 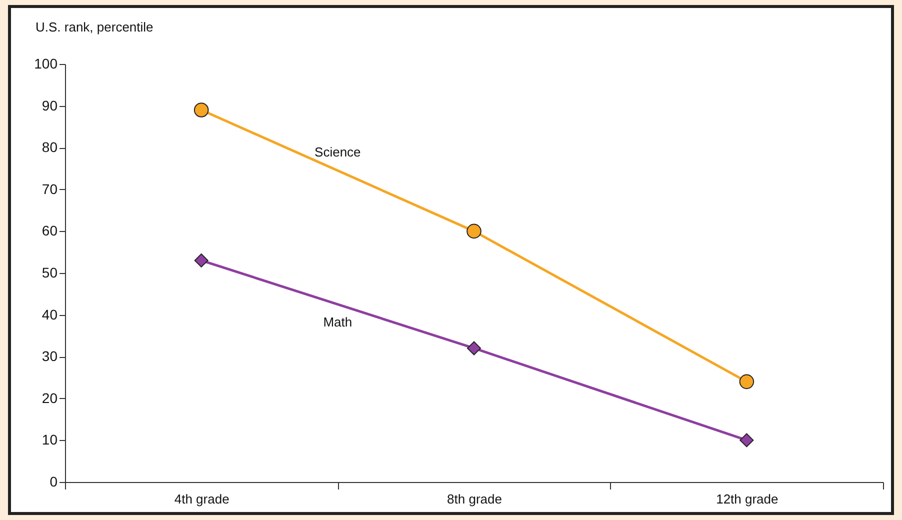 I want to click on y-tick-label: 80, so click(x=50, y=147).